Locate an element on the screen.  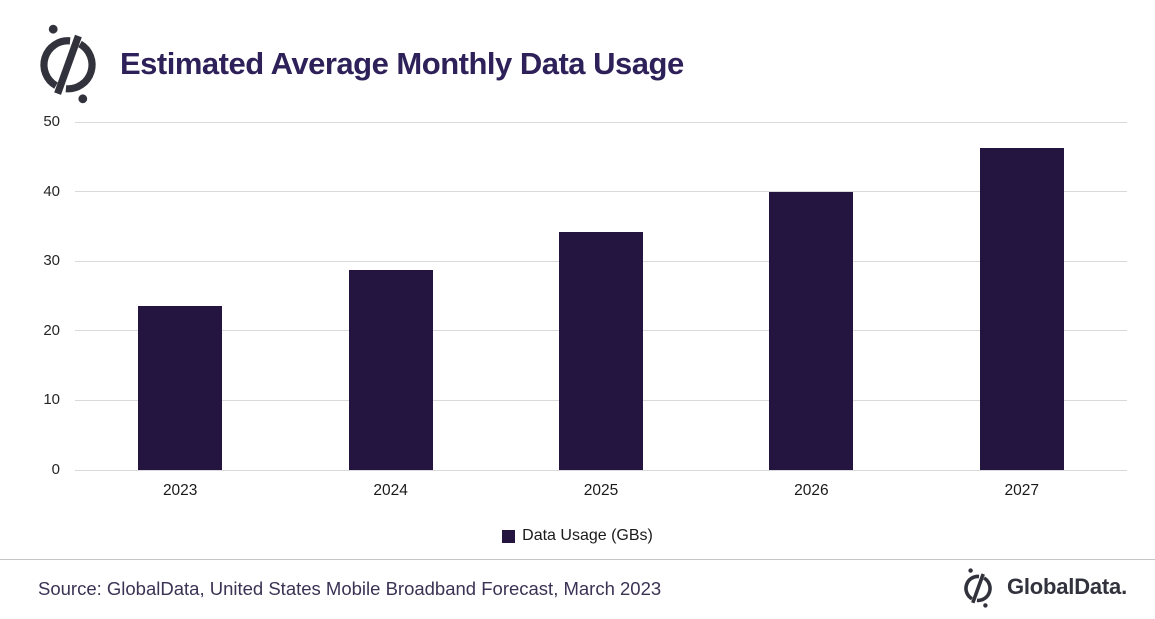
bar-2027 is located at coordinates (1021, 309).